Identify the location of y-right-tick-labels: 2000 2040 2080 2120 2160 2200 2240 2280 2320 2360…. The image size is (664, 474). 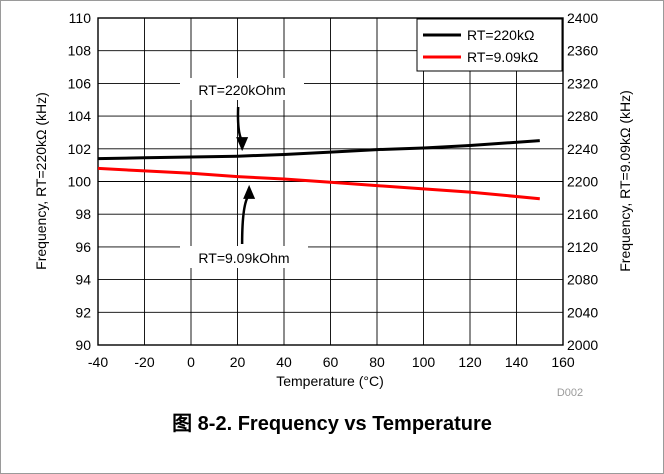
(582, 181).